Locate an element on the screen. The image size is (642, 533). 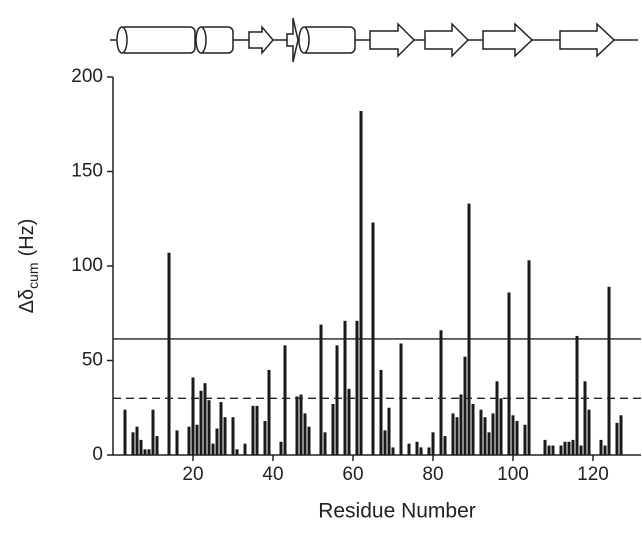
y-label-sub: cum is located at coordinates (33, 275).